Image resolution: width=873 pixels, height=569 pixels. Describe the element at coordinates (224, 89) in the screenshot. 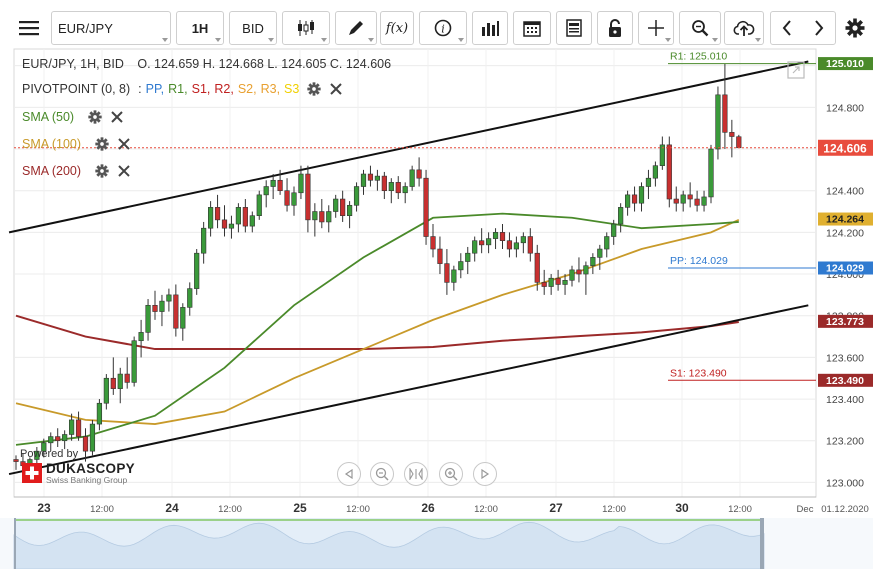

I see `pivot-series-r2: R2,` at that location.